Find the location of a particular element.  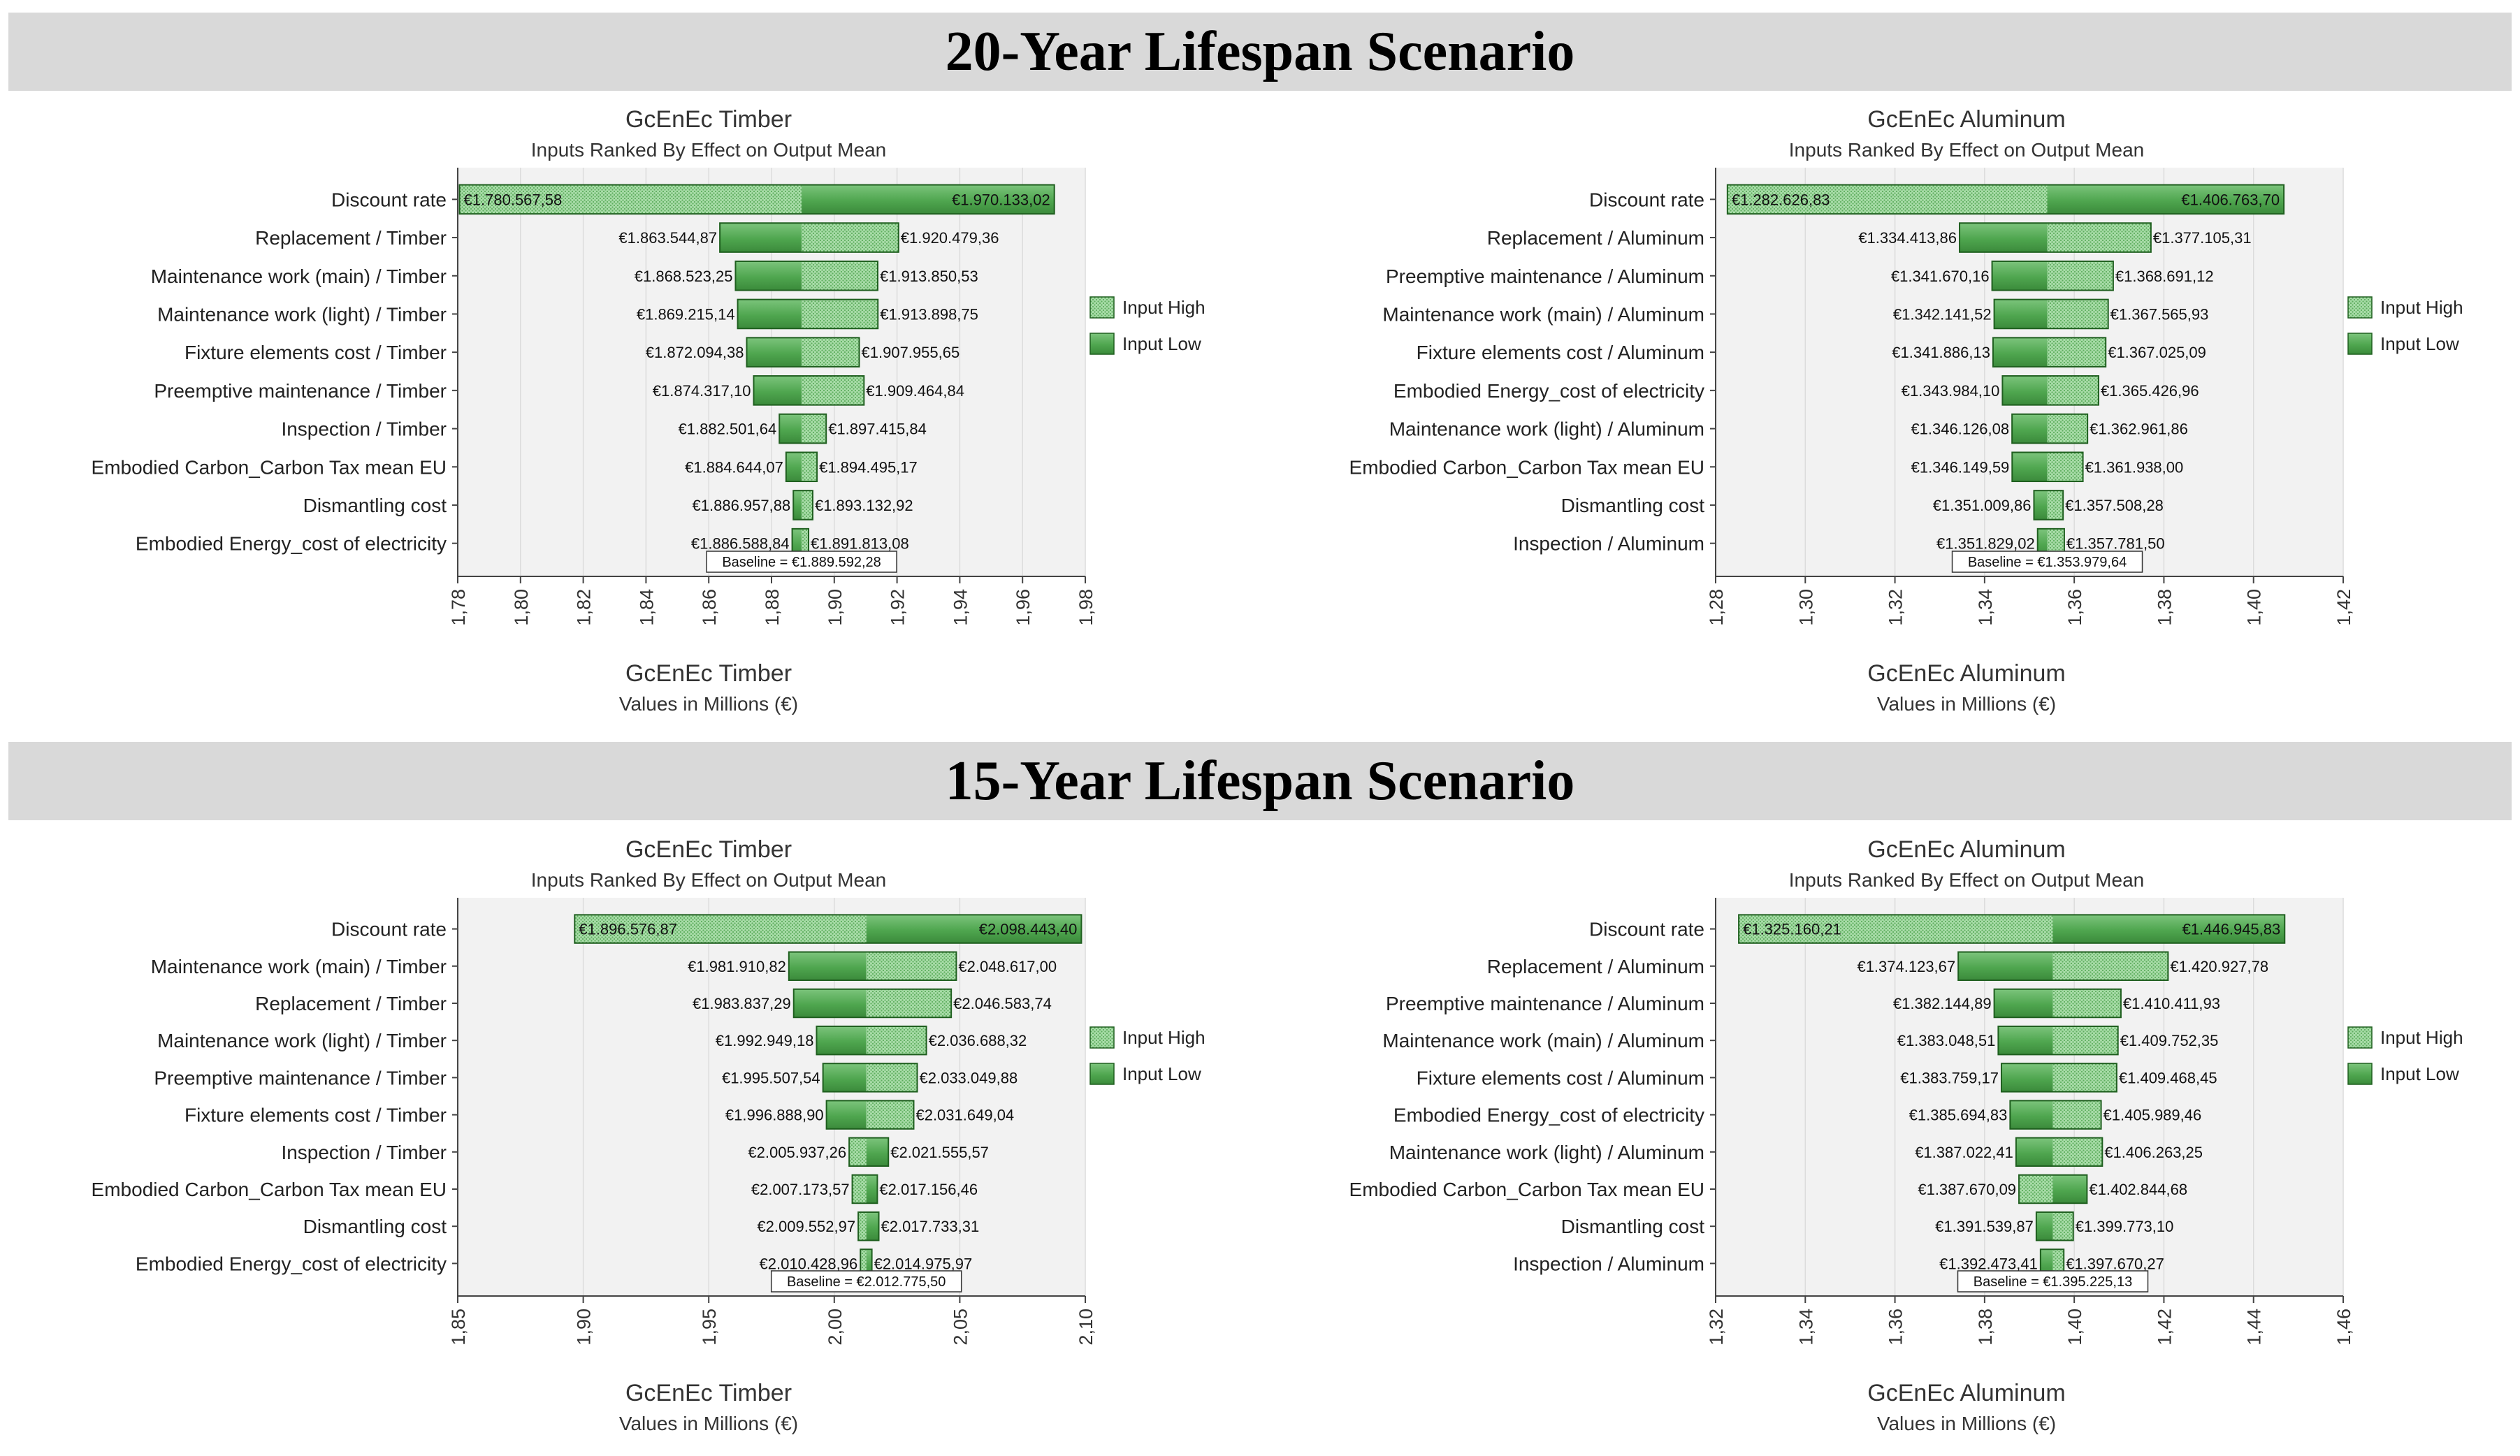

value-label-high: €2.021.555,57 is located at coordinates (939, 1152).